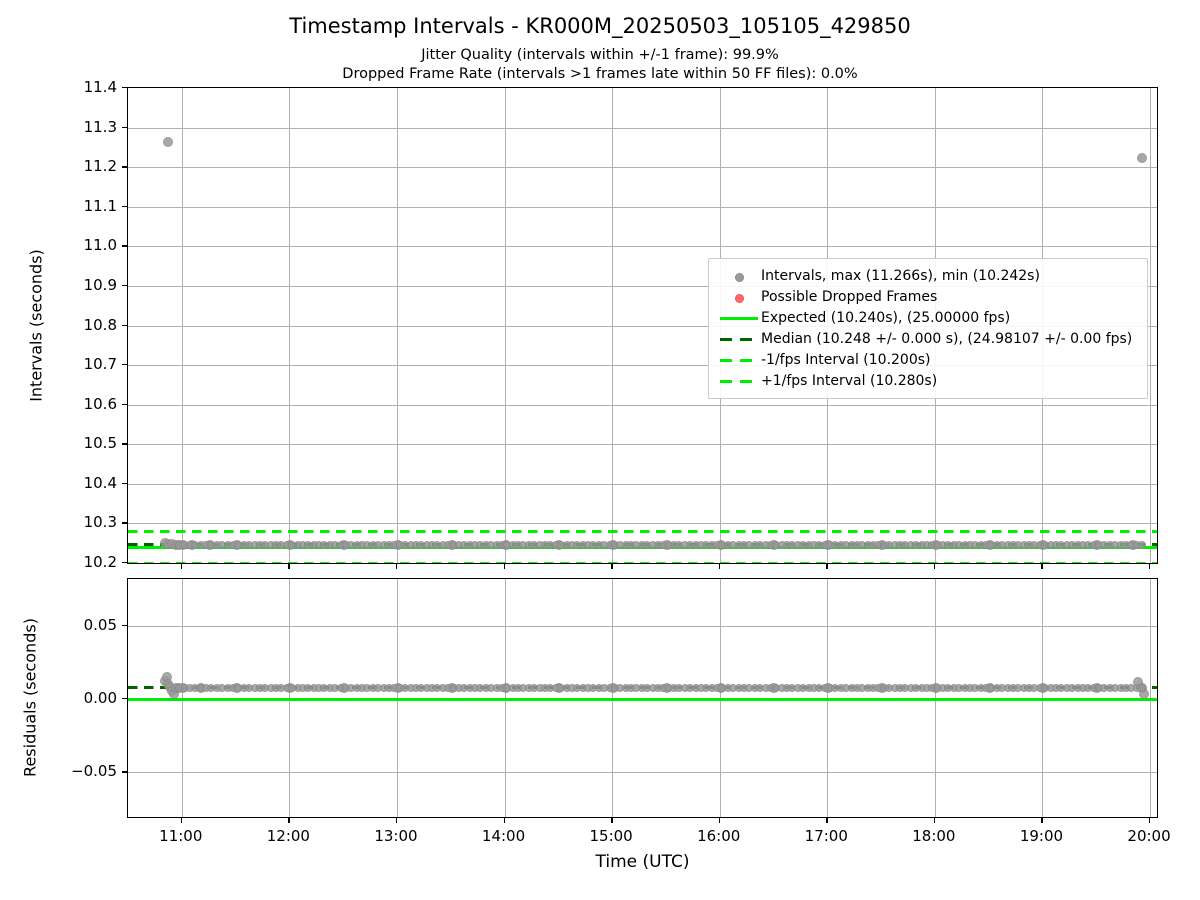 Image resolution: width=1200 pixels, height=900 pixels. I want to click on y-tick-label: 11.0, so click(100, 245).